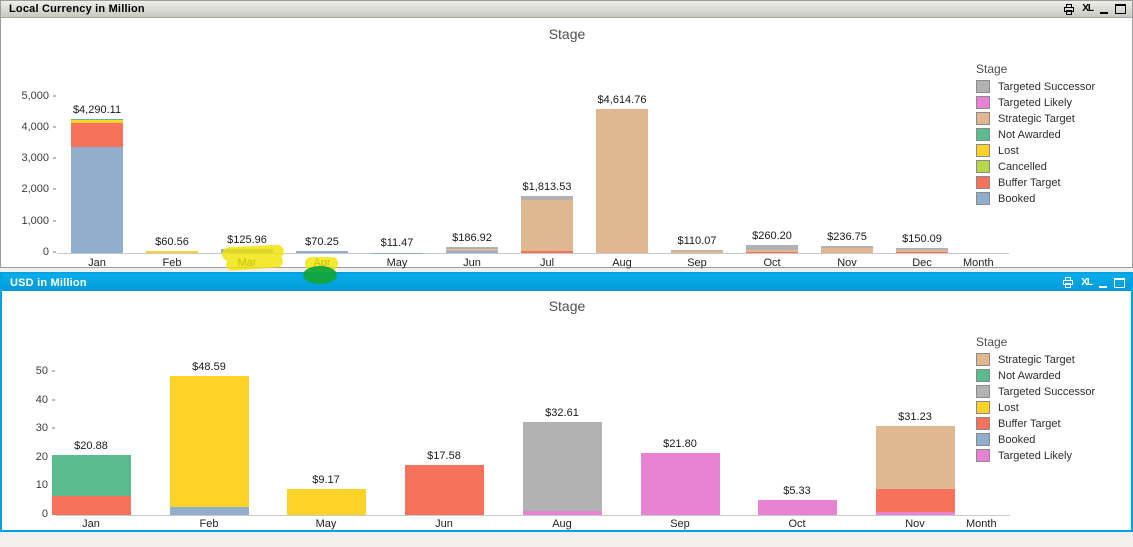 This screenshot has height=547, width=1133. I want to click on legend-item-cancelled: Cancelled, so click(1035, 166).